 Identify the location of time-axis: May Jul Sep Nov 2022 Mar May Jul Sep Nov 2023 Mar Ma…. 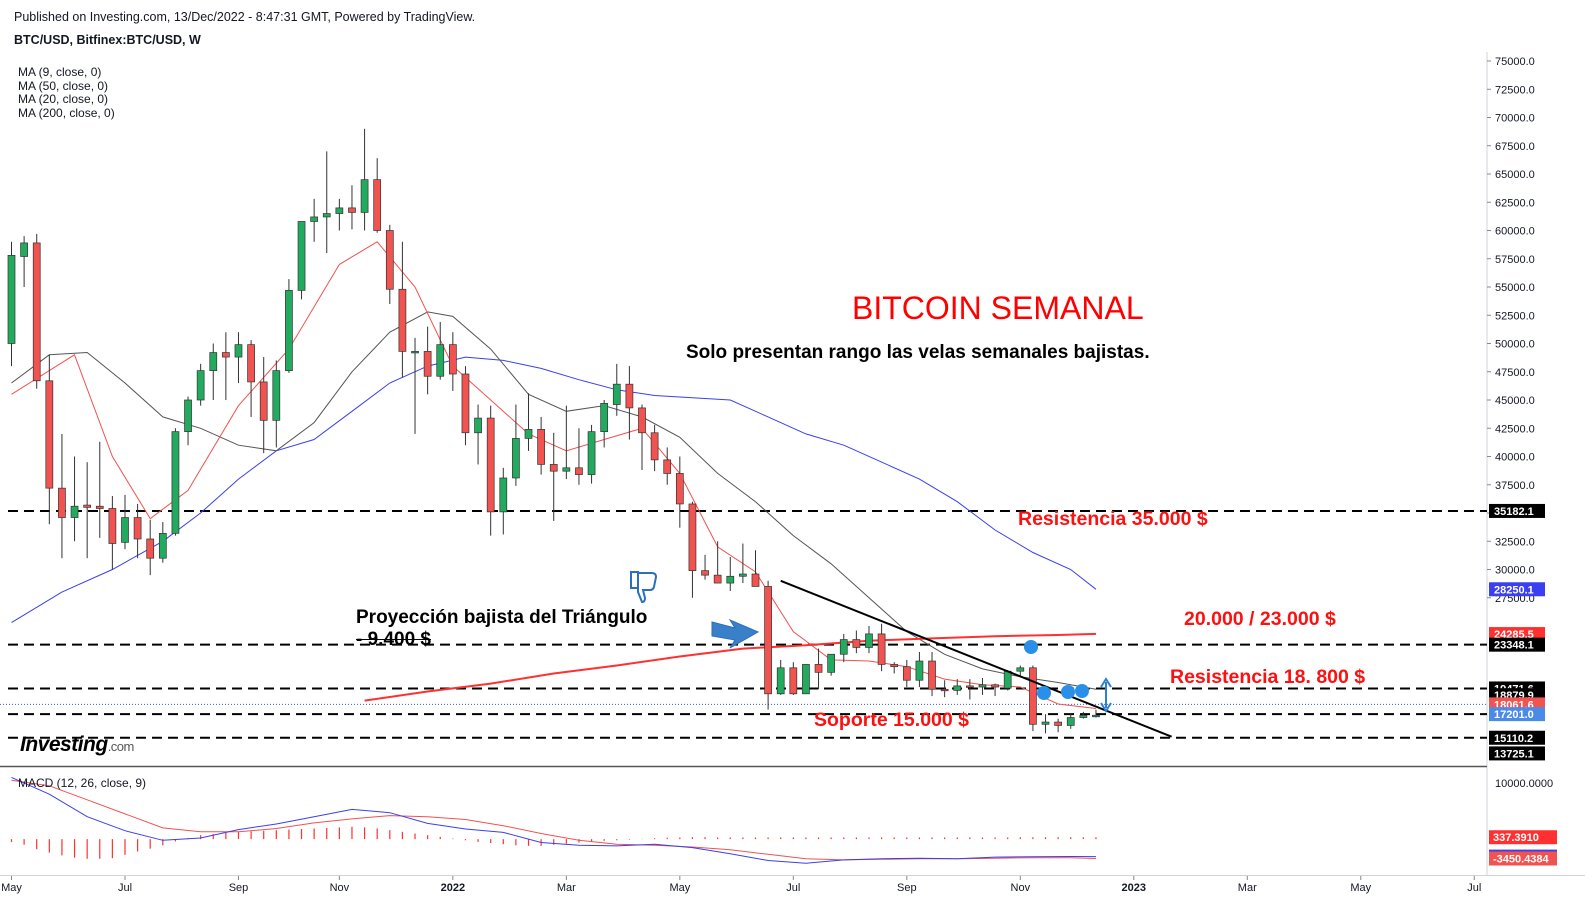
(741, 885).